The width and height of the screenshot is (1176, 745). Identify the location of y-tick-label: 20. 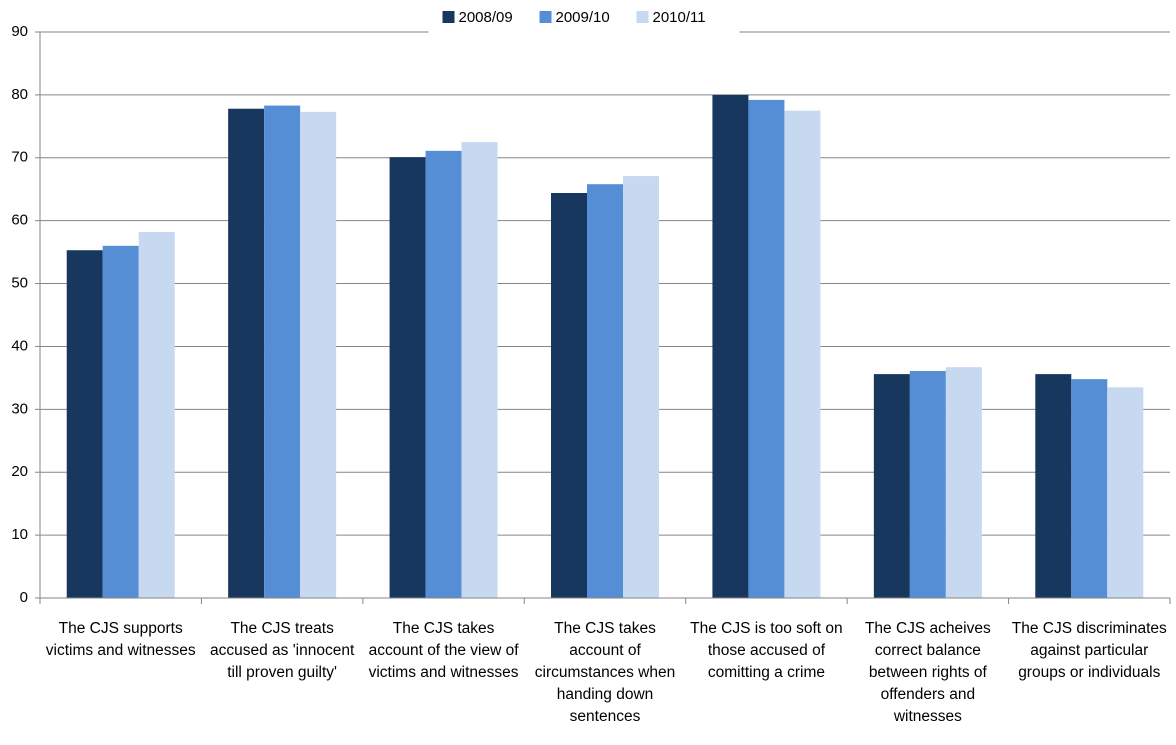
(19, 471).